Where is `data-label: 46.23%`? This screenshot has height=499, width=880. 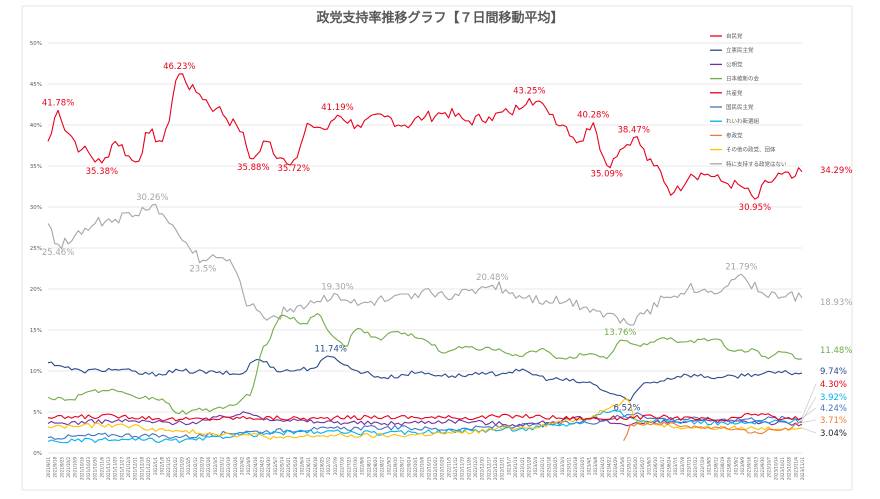 data-label: 46.23% is located at coordinates (179, 67).